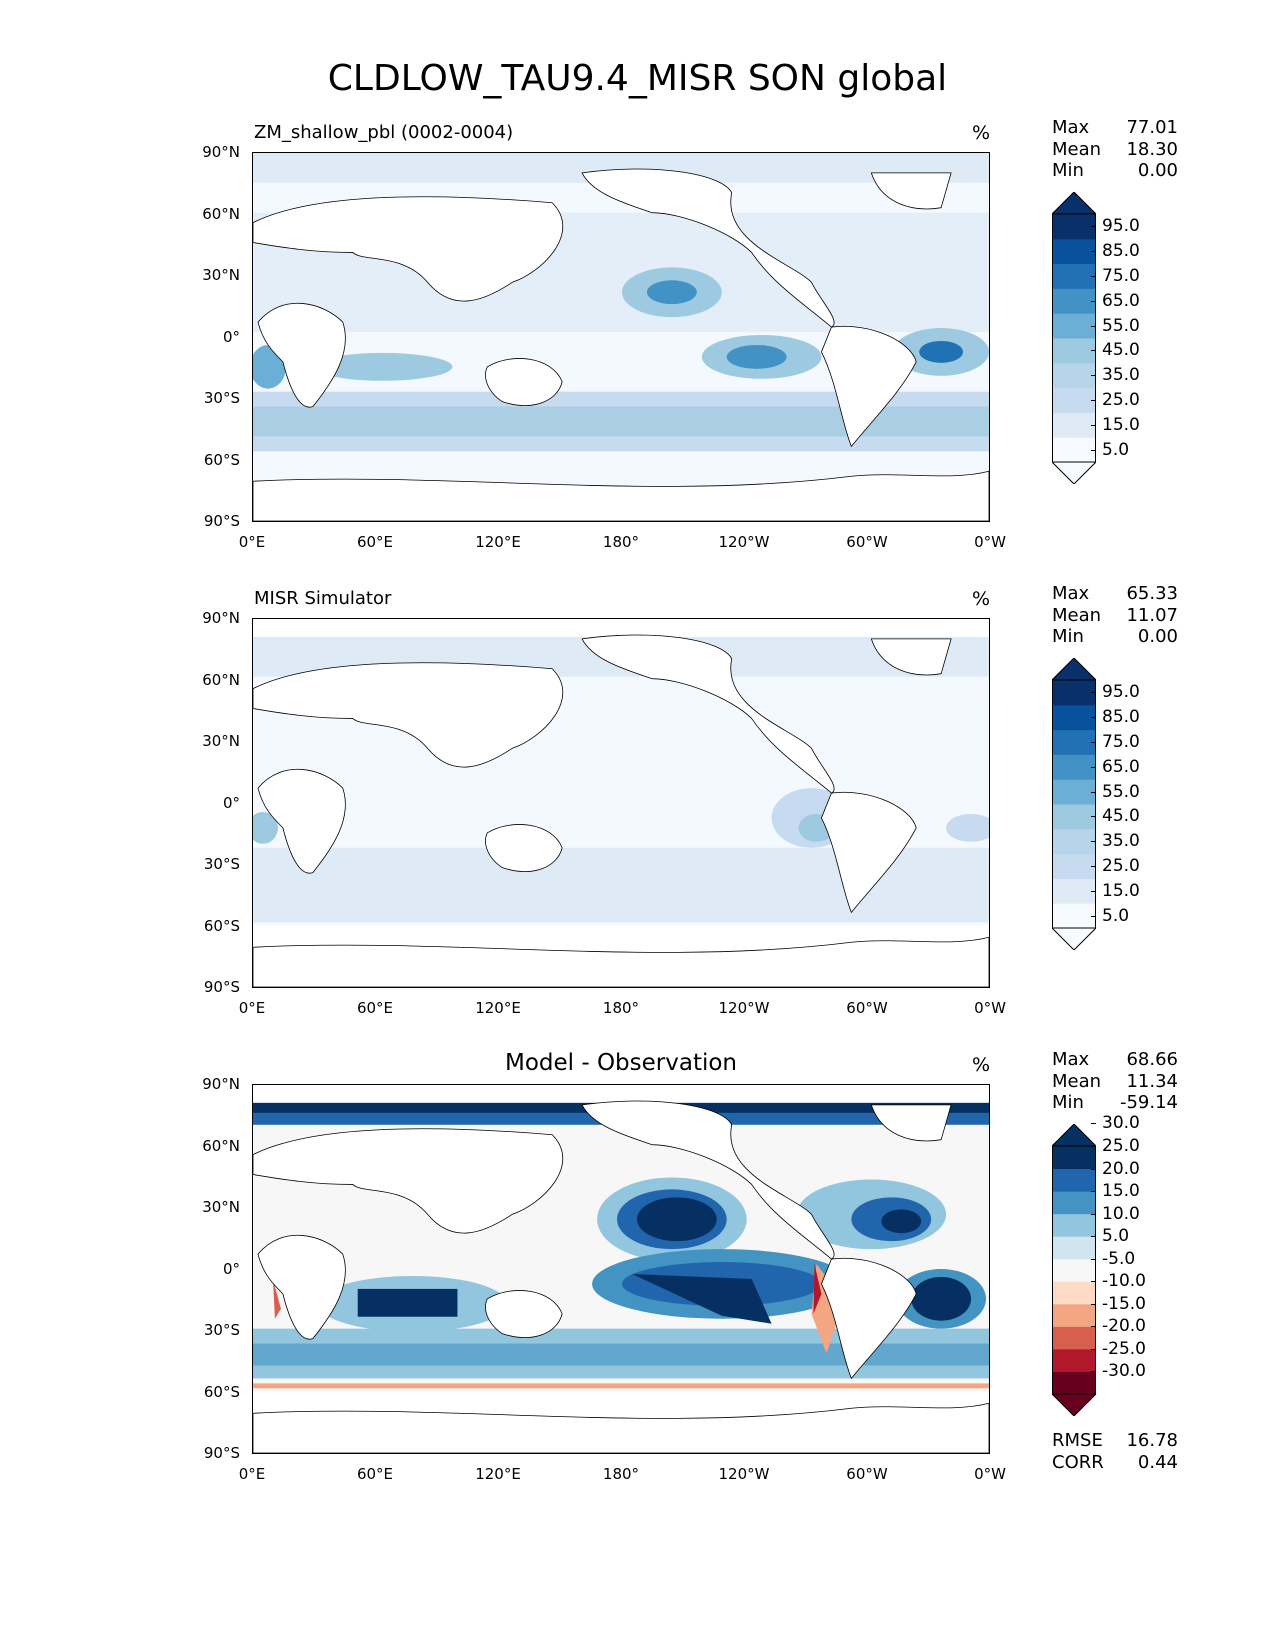 Image resolution: width=1275 pixels, height=1650 pixels. What do you see at coordinates (1157, 1462) in the screenshot?
I see `stat-corr: 0.44` at bounding box center [1157, 1462].